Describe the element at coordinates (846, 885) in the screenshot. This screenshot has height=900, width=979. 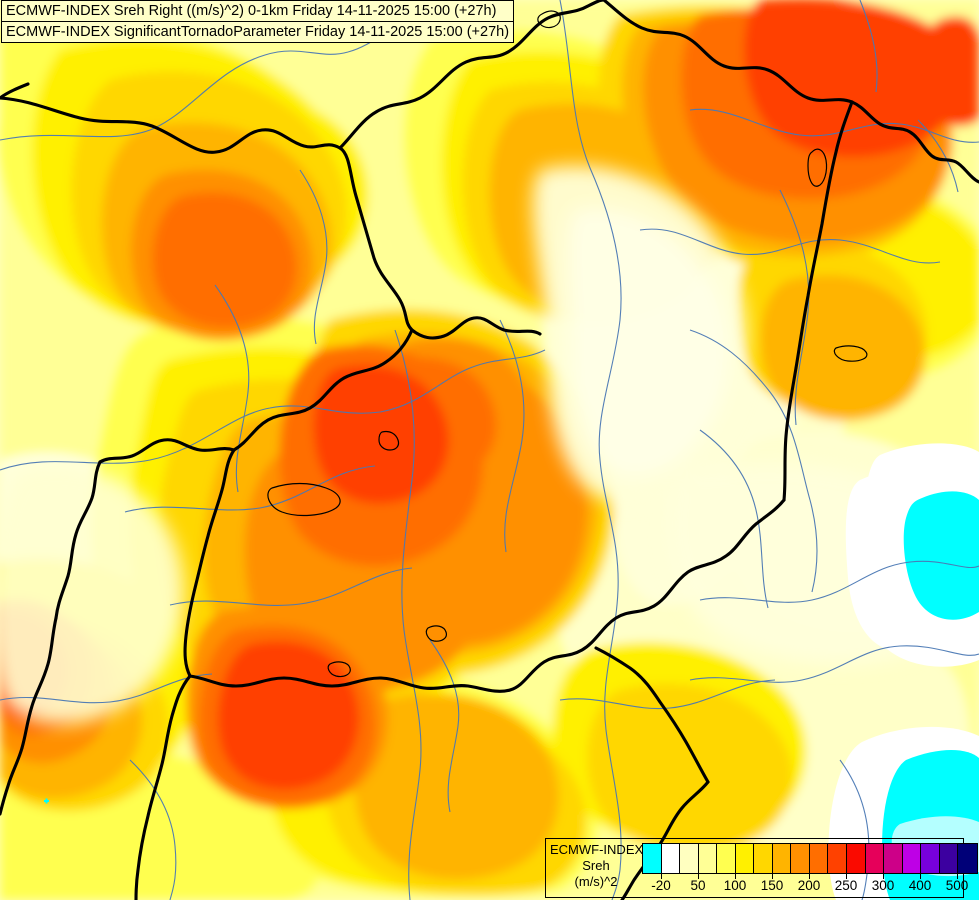
I see `legend-tick-label: 250` at that location.